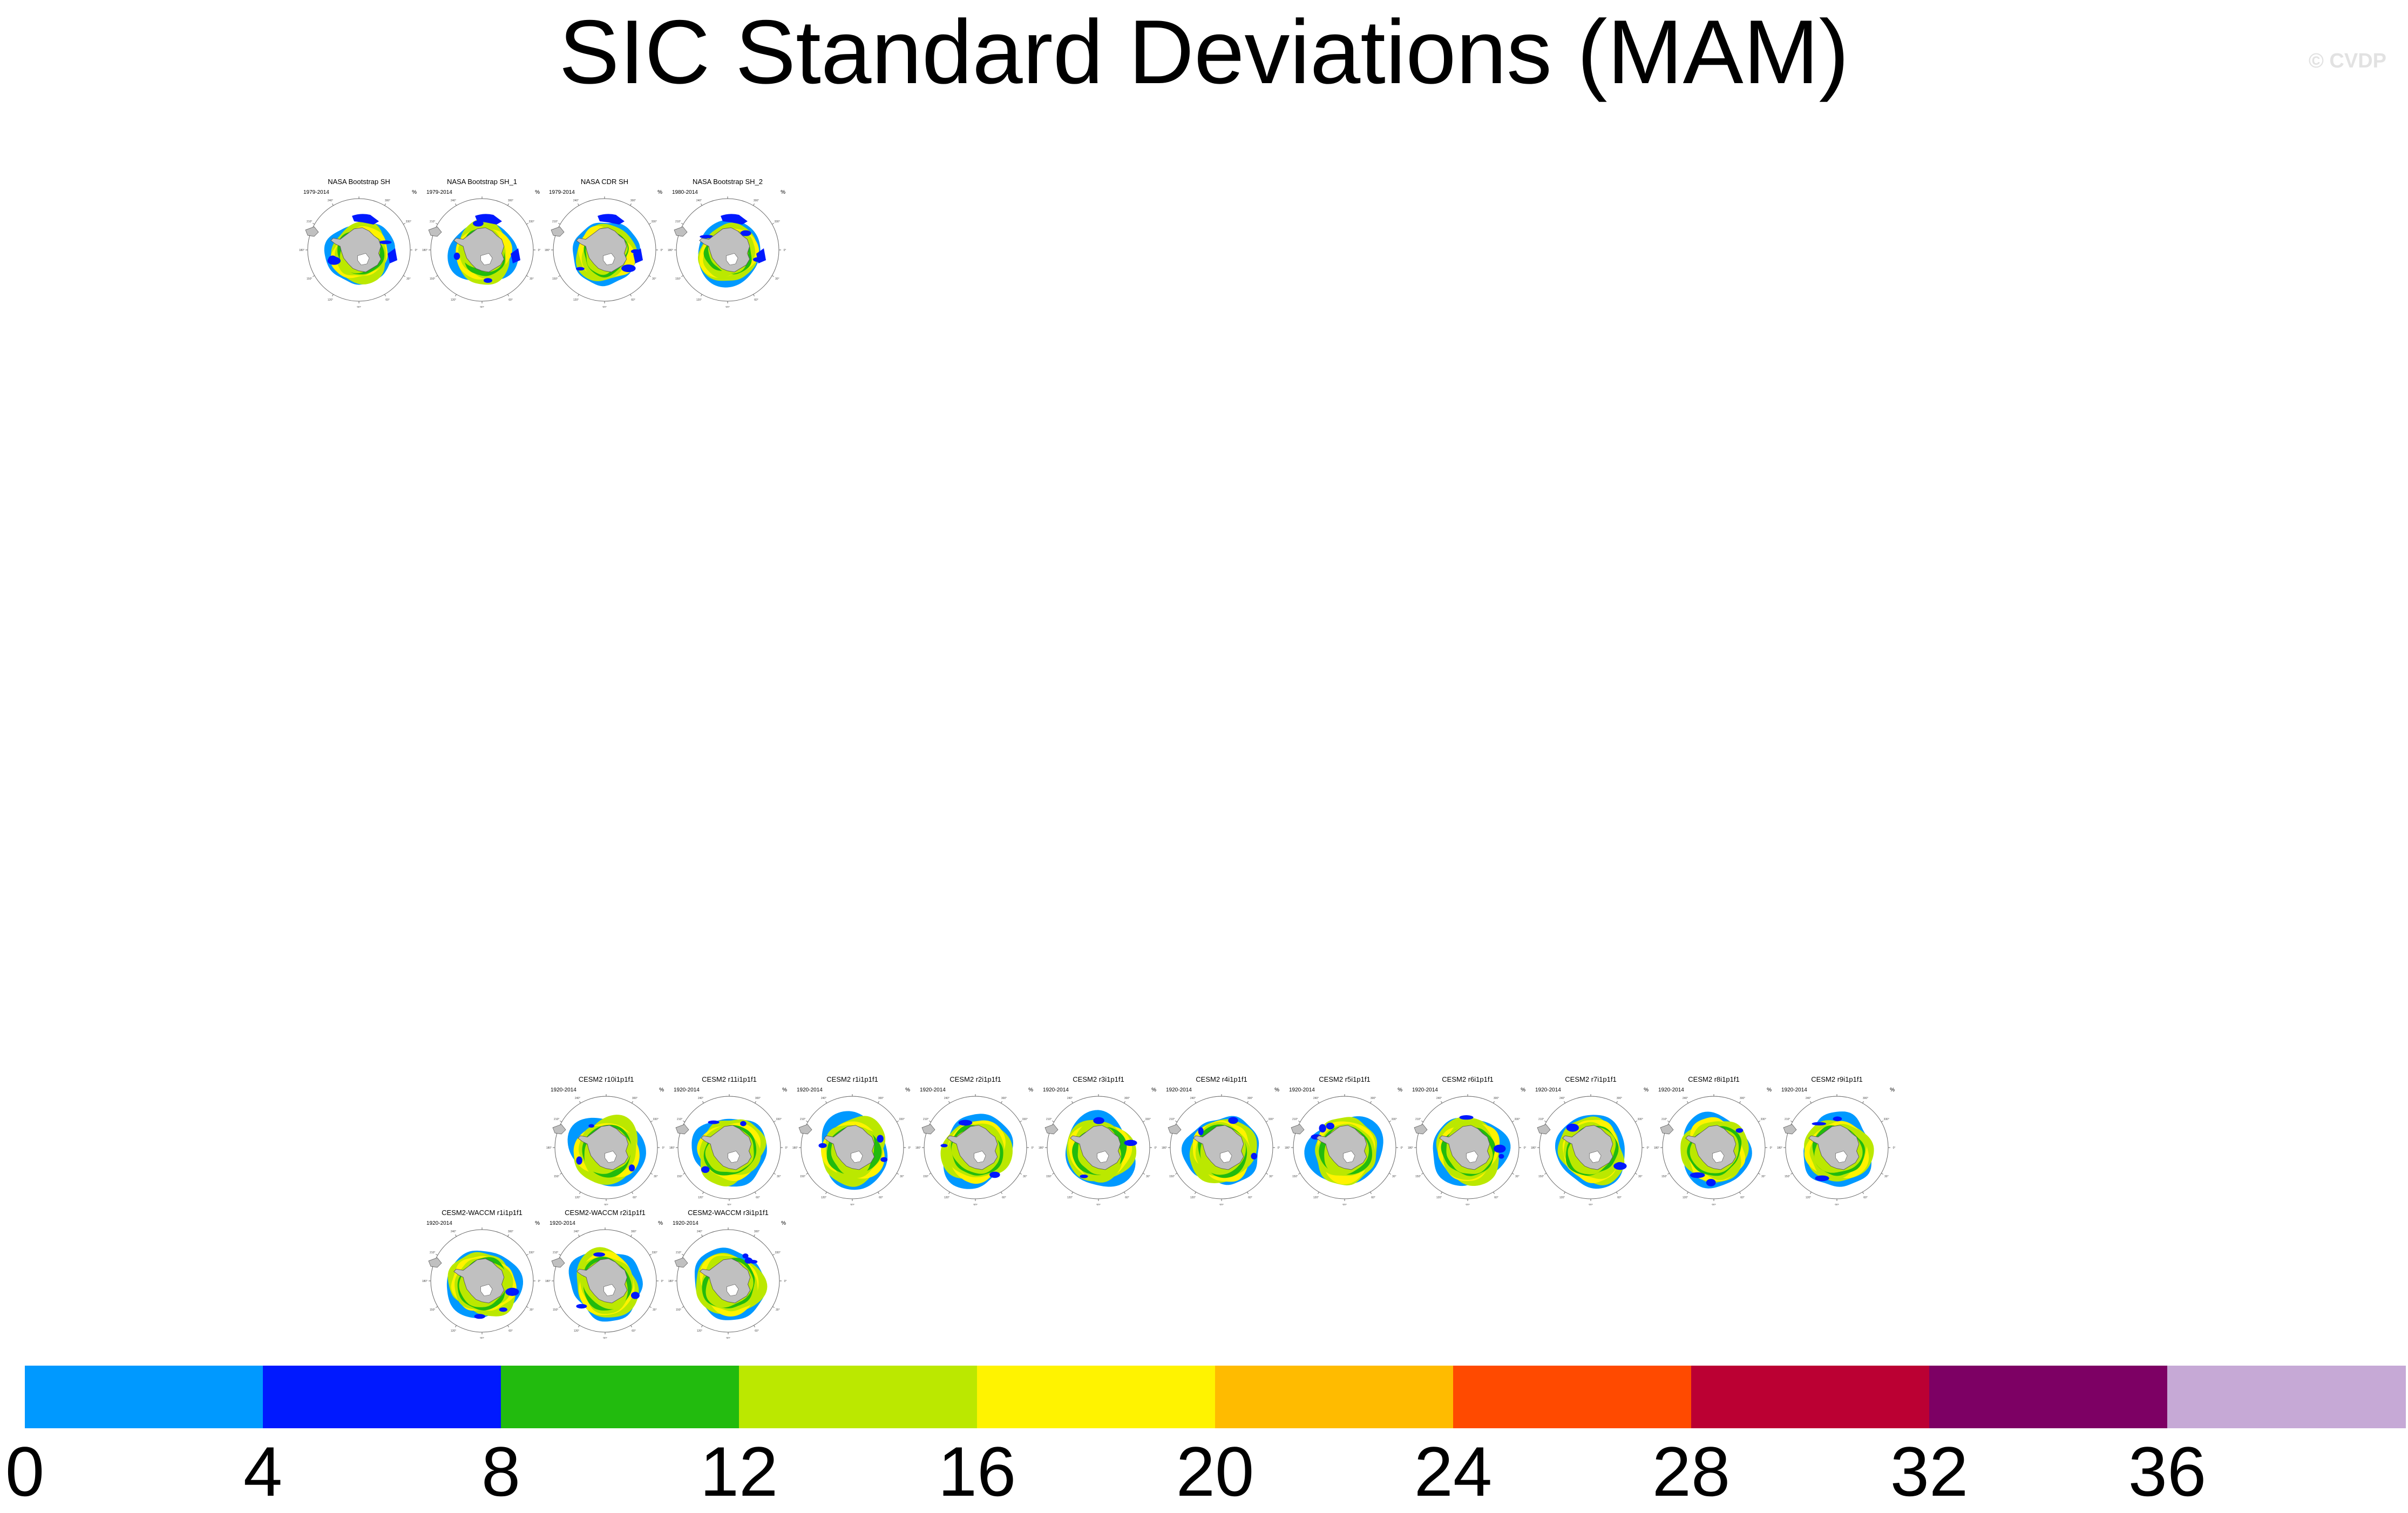 Image resolution: width=2408 pixels, height=1513 pixels. What do you see at coordinates (556, 1176) in the screenshot?
I see `graticule-label: 150°` at bounding box center [556, 1176].